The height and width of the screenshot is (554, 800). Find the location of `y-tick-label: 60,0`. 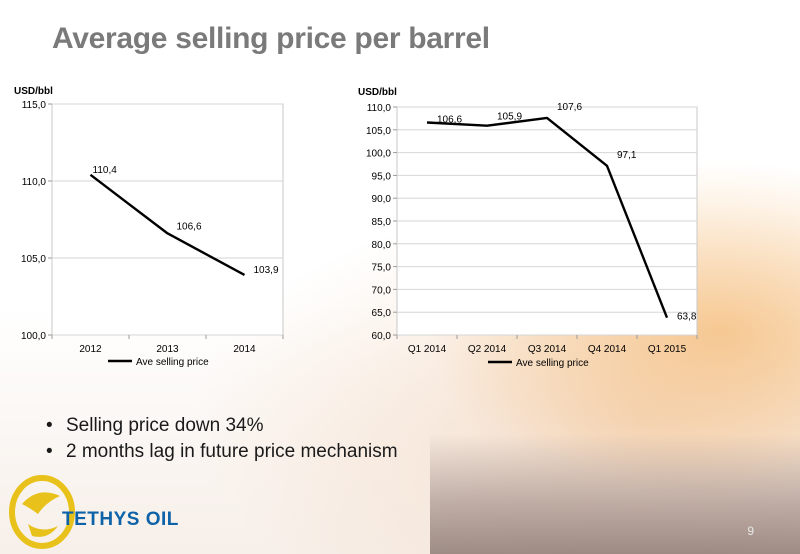

y-tick-label: 60,0 is located at coordinates (382, 336).